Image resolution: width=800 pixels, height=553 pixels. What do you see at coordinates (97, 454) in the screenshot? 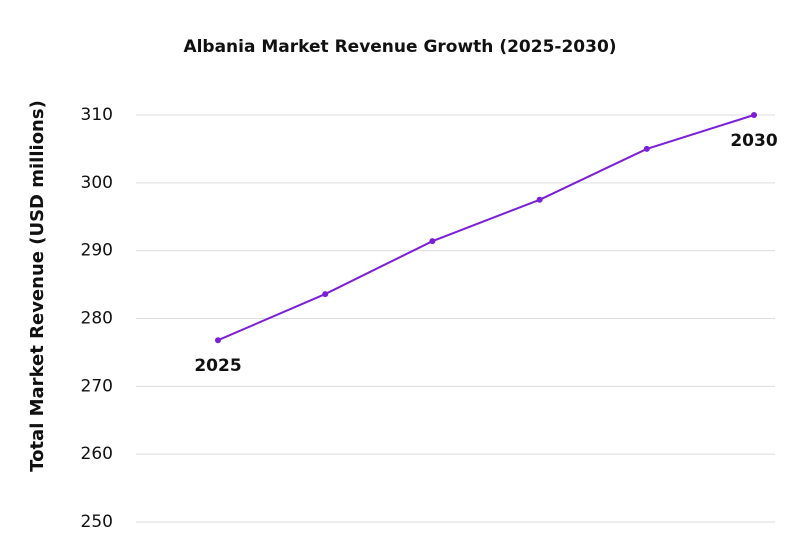
I see `y-tick-label: 260` at bounding box center [97, 454].